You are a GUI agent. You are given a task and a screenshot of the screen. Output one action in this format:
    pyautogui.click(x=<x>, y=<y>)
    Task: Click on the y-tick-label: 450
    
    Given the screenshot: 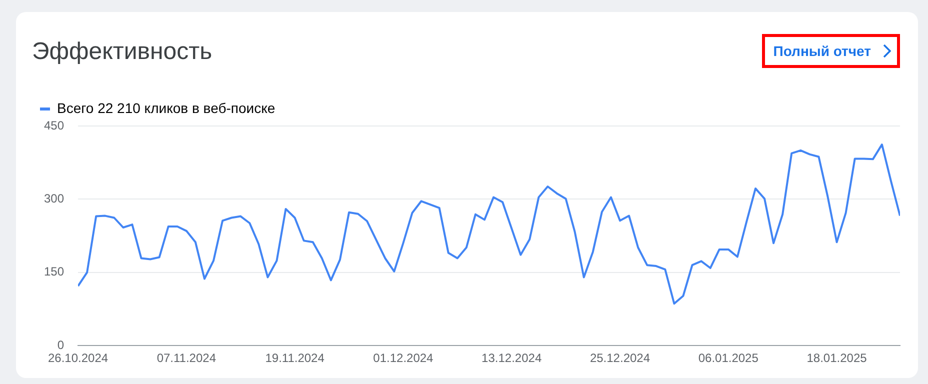 What is the action you would take?
    pyautogui.click(x=54, y=125)
    